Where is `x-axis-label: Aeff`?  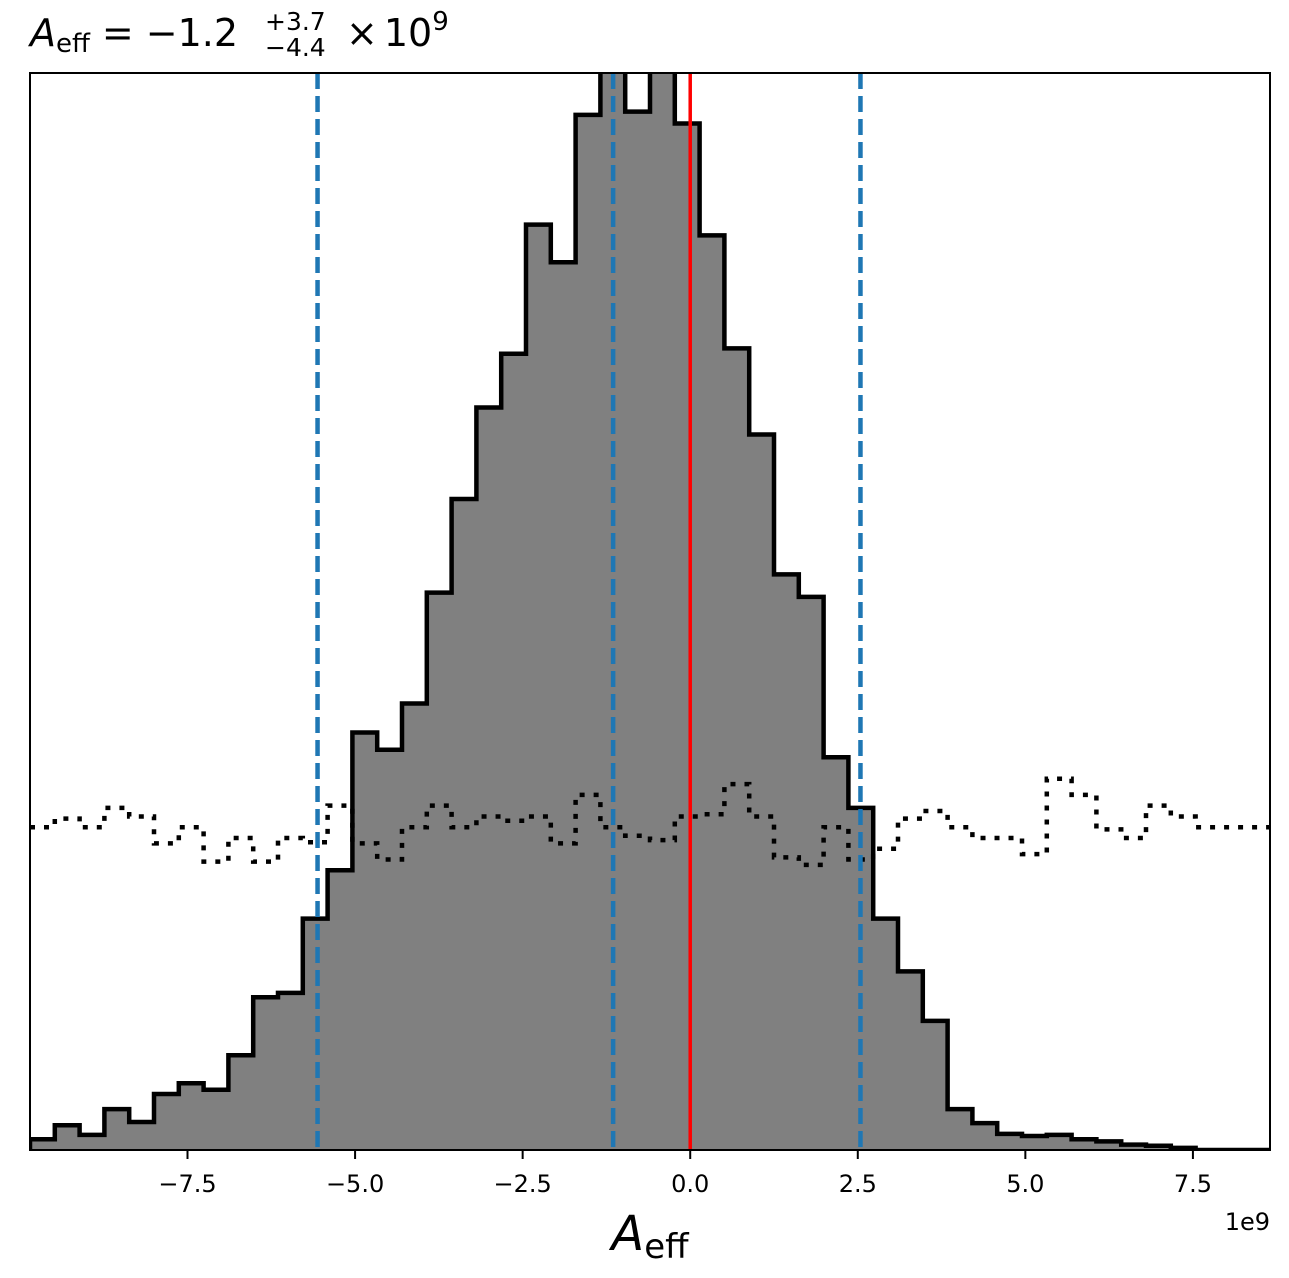
x-axis-label: Aeff is located at coordinates (649, 1236).